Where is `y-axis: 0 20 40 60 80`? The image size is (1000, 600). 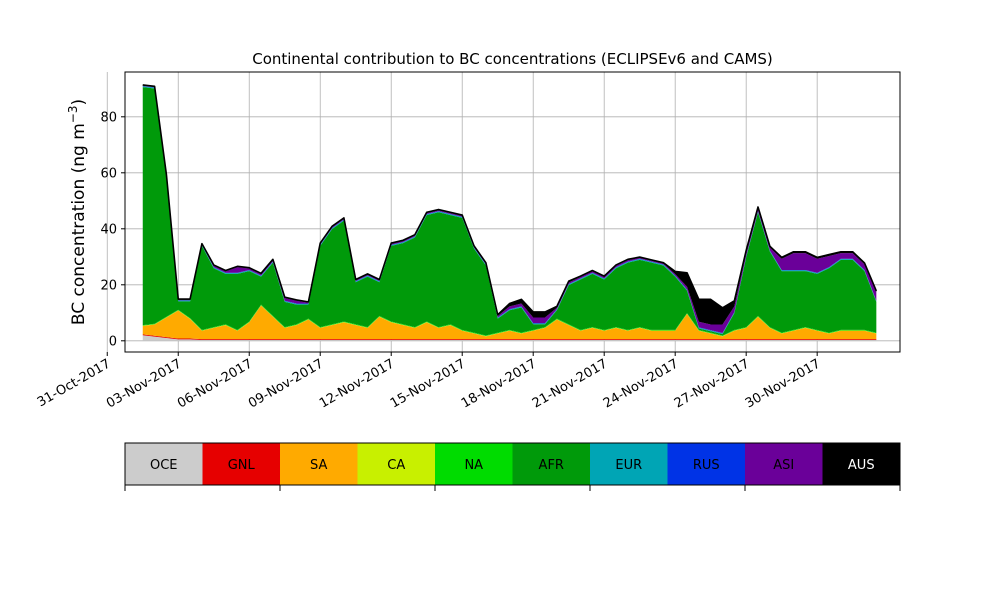 y-axis: 0 20 40 60 80 is located at coordinates (112, 229).